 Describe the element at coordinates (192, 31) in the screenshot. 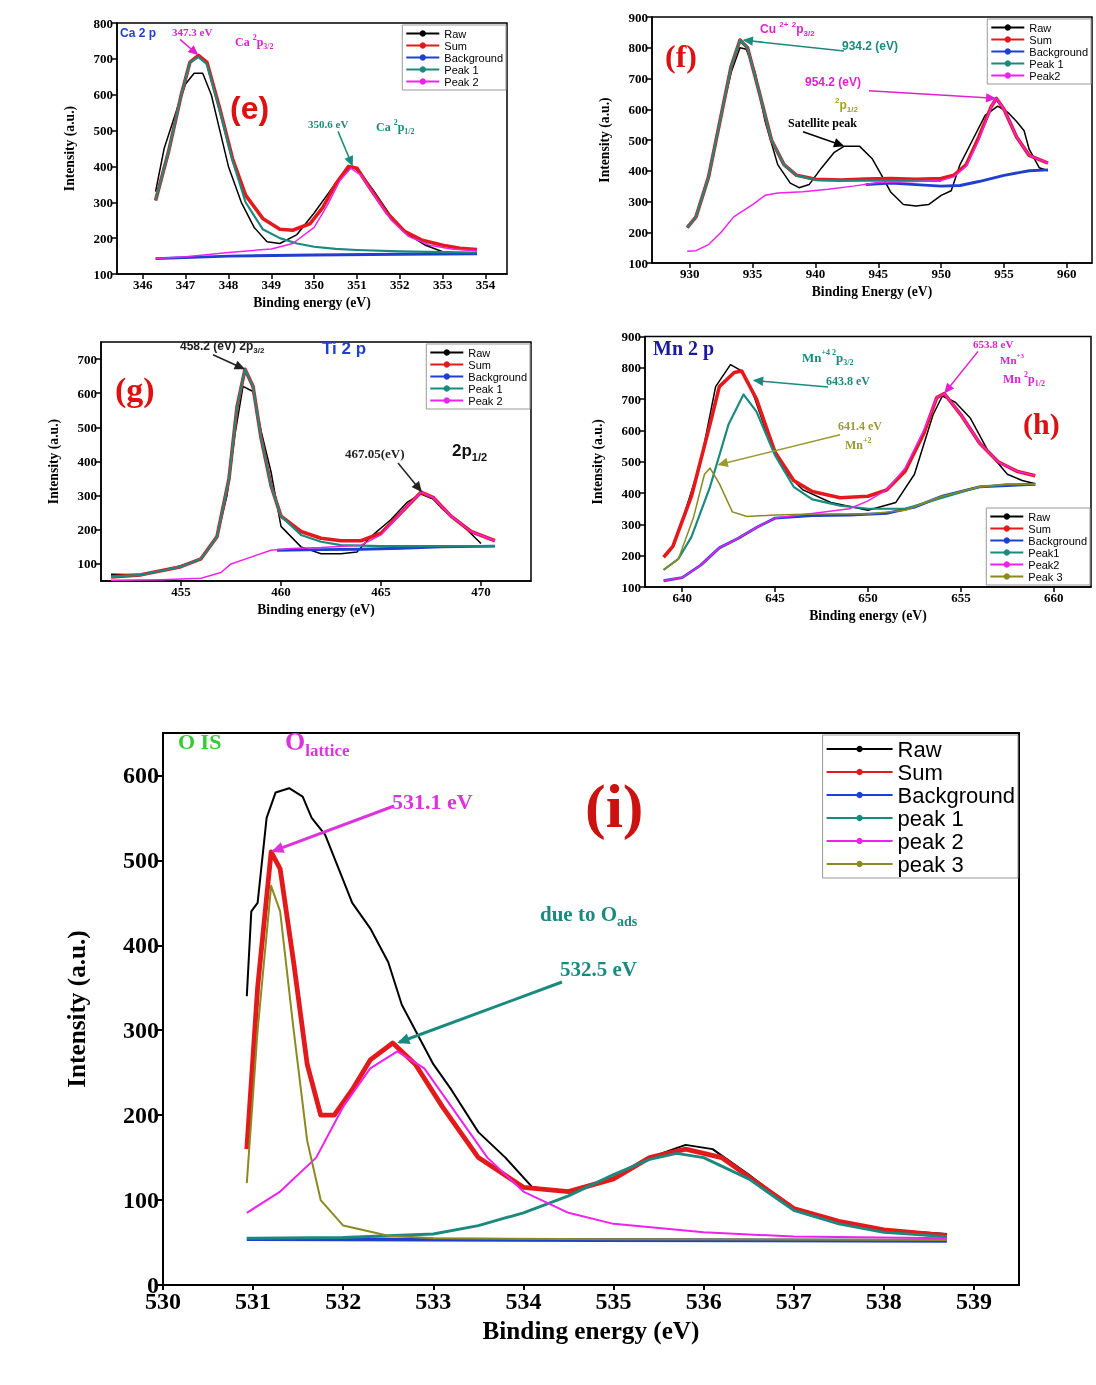

I see `annotation: 347.3 eV` at that location.